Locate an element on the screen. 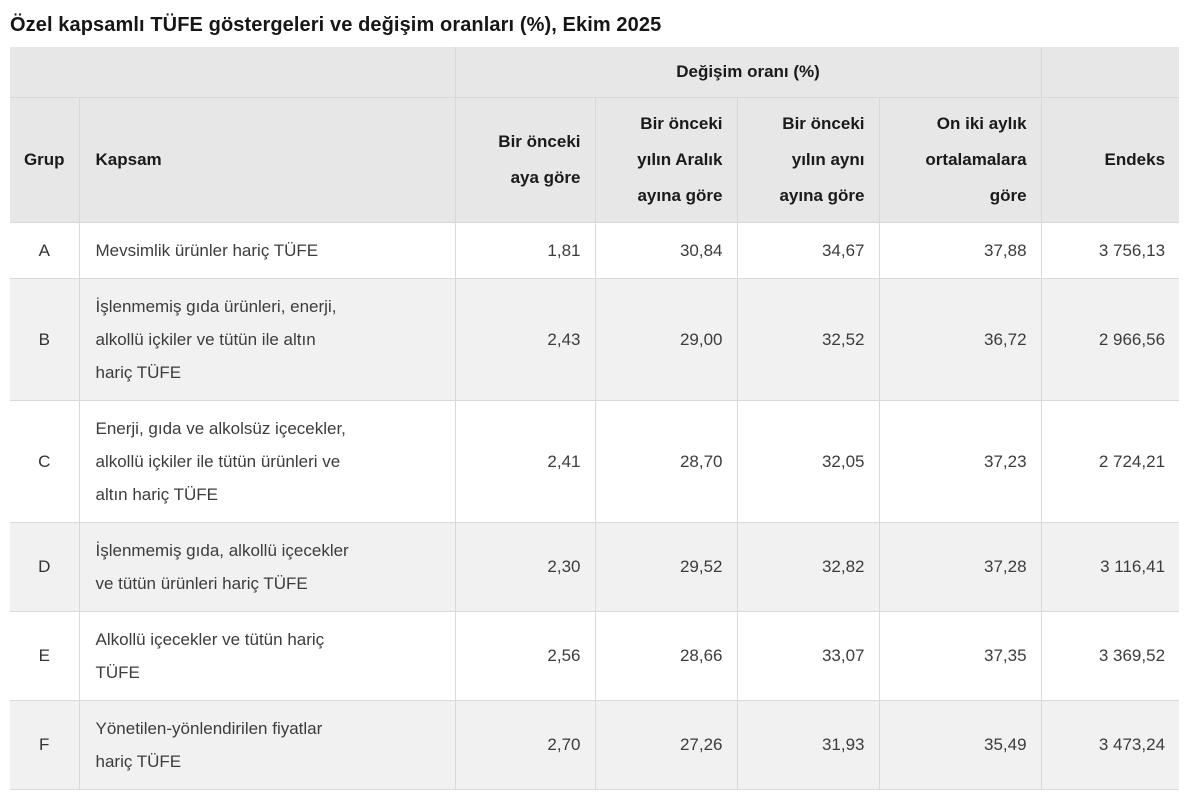 The width and height of the screenshot is (1204, 805). twelve-month-avg-change-cell: 36,72 is located at coordinates (960, 339).